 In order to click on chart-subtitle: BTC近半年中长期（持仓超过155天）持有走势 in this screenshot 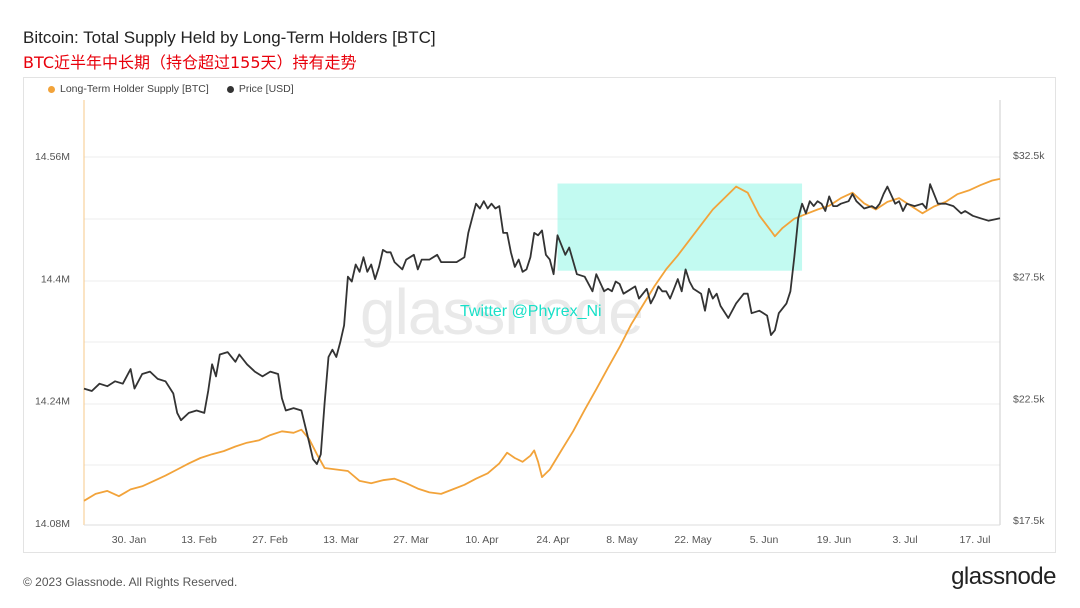, I will do `click(190, 62)`.